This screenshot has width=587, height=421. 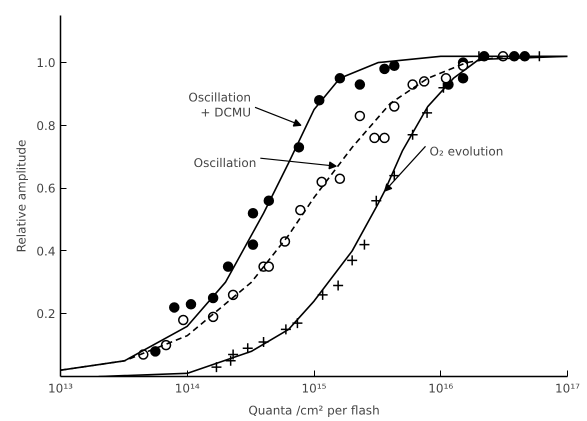 I want to click on x-tick-label: 10¹⁶, so click(x=441, y=389).